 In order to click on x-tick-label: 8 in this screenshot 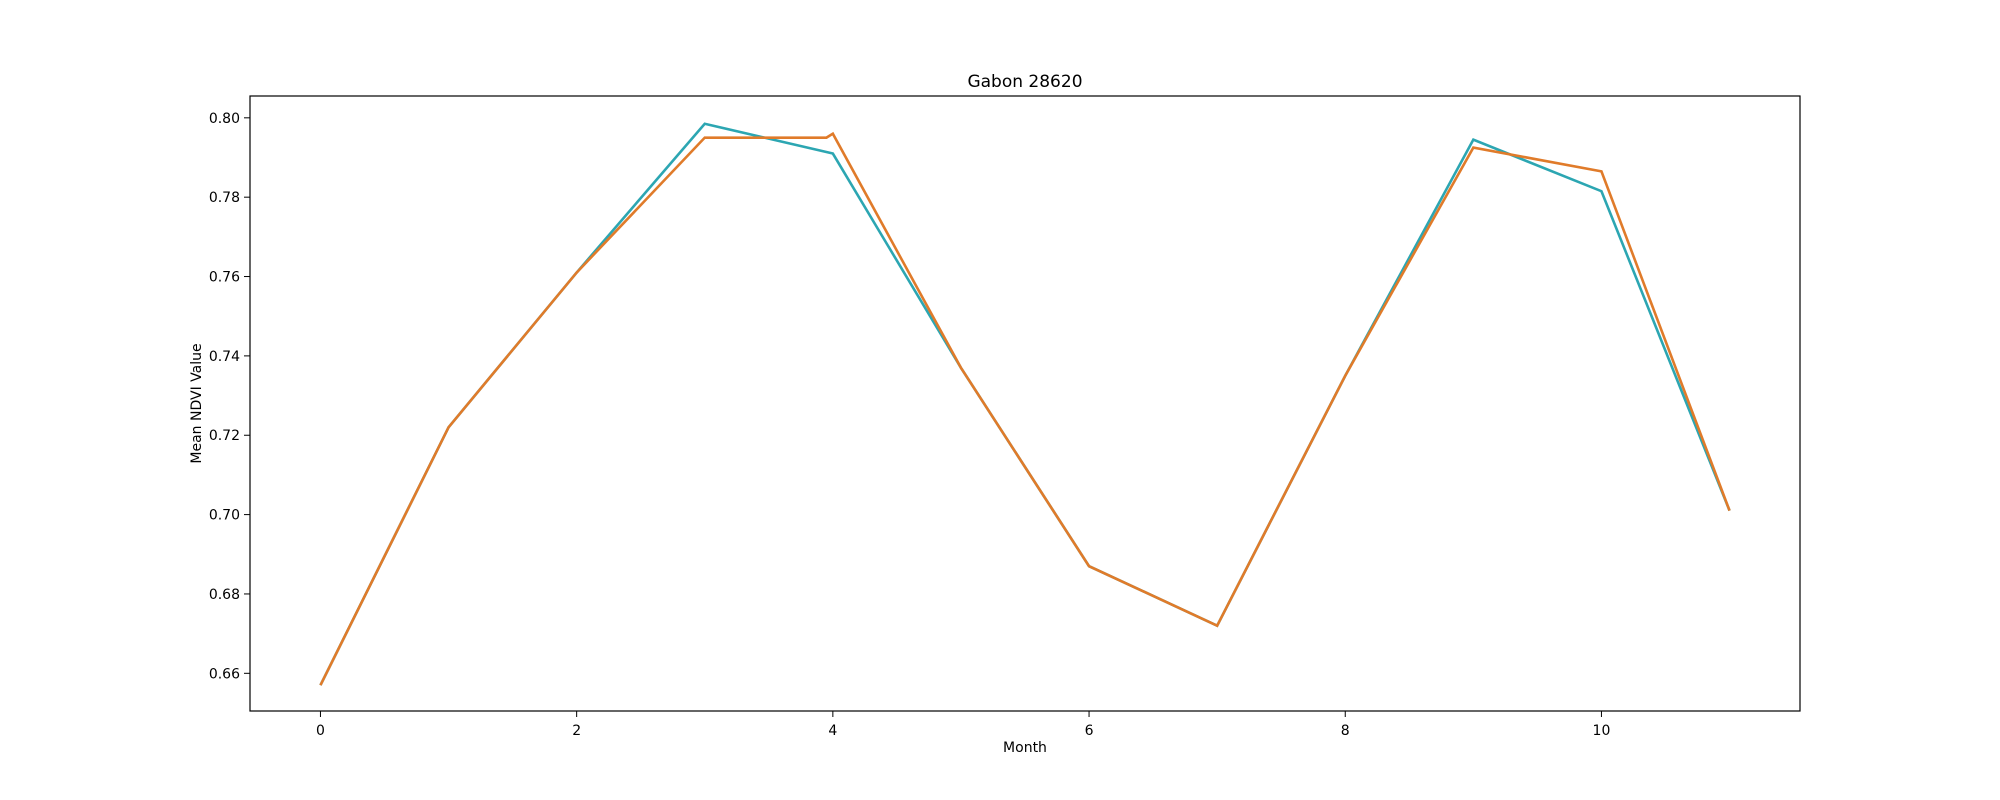, I will do `click(1345, 731)`.